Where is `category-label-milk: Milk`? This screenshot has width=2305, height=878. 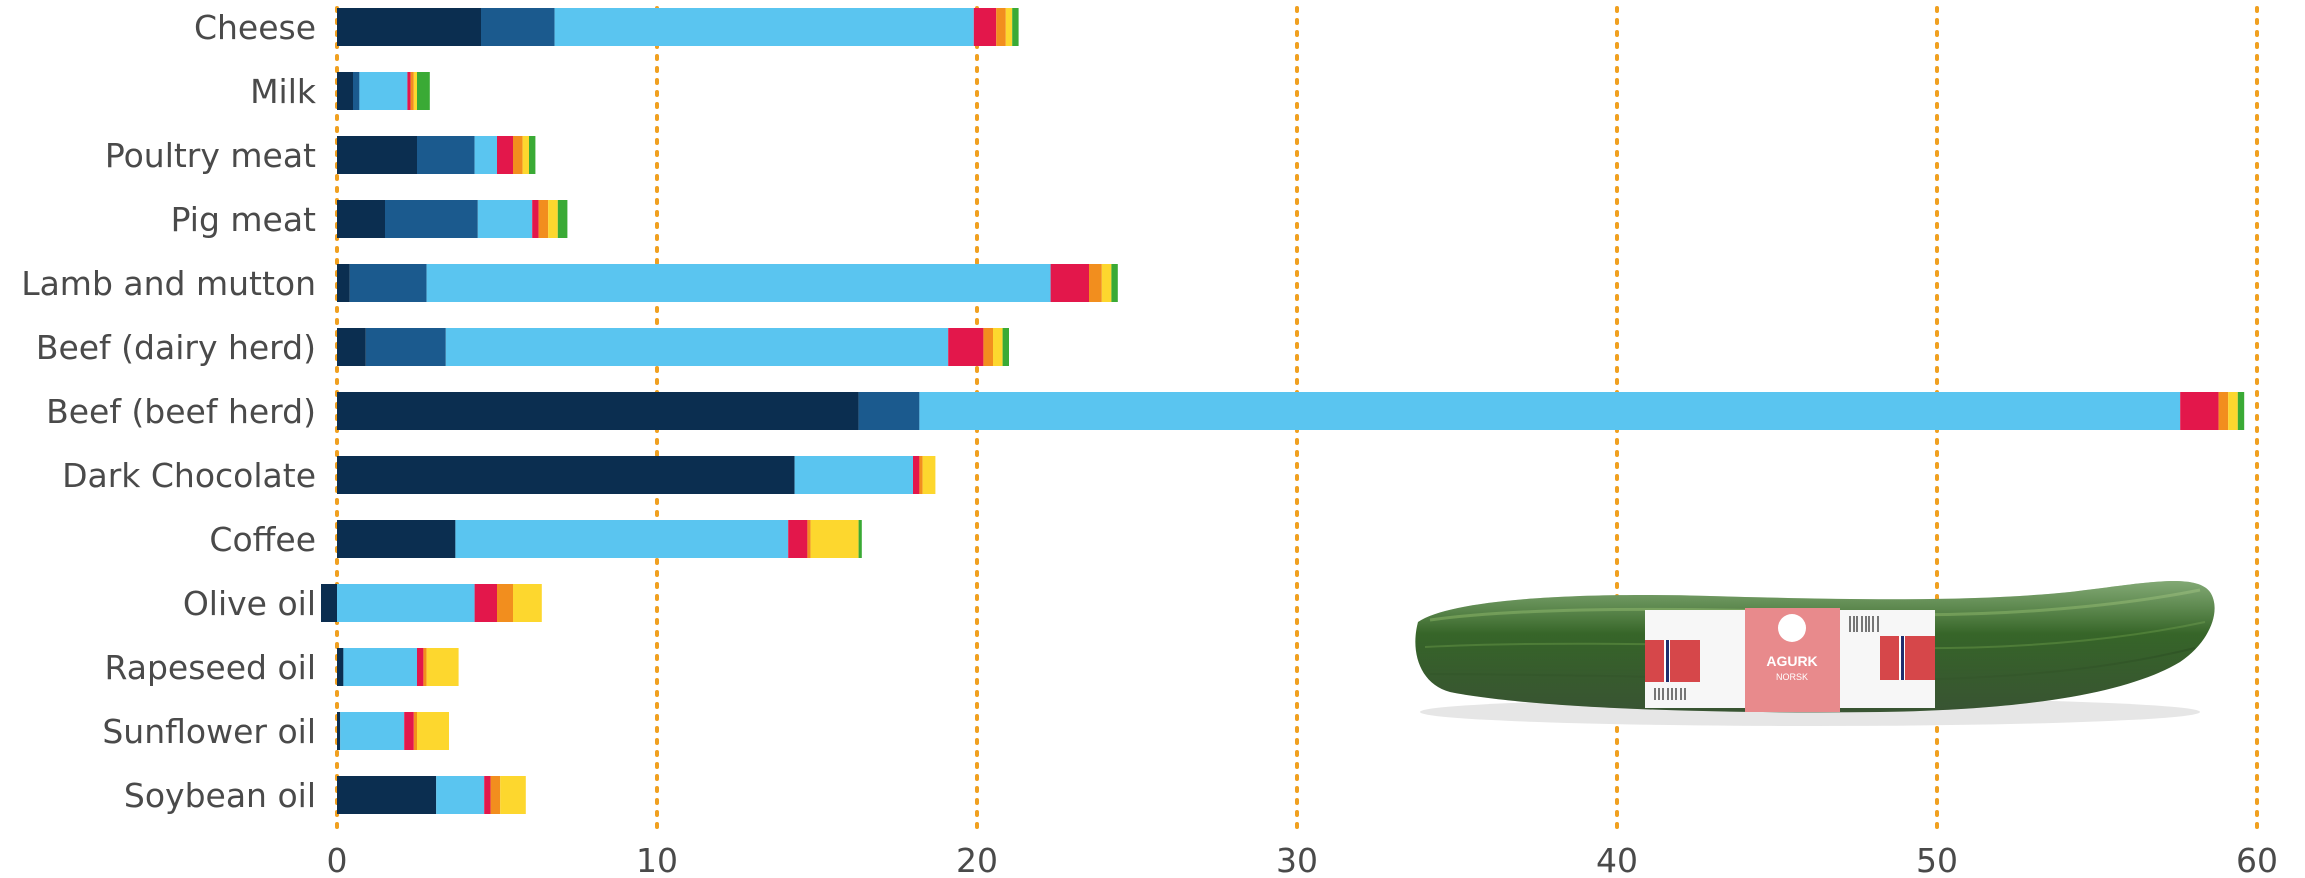 category-label-milk: Milk is located at coordinates (283, 91).